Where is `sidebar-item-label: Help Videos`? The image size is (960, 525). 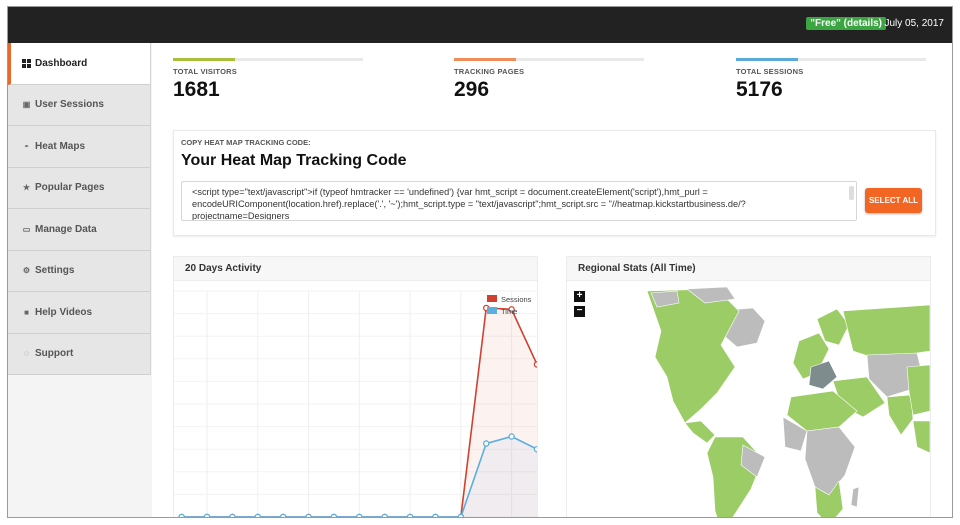 sidebar-item-label: Help Videos is located at coordinates (64, 312).